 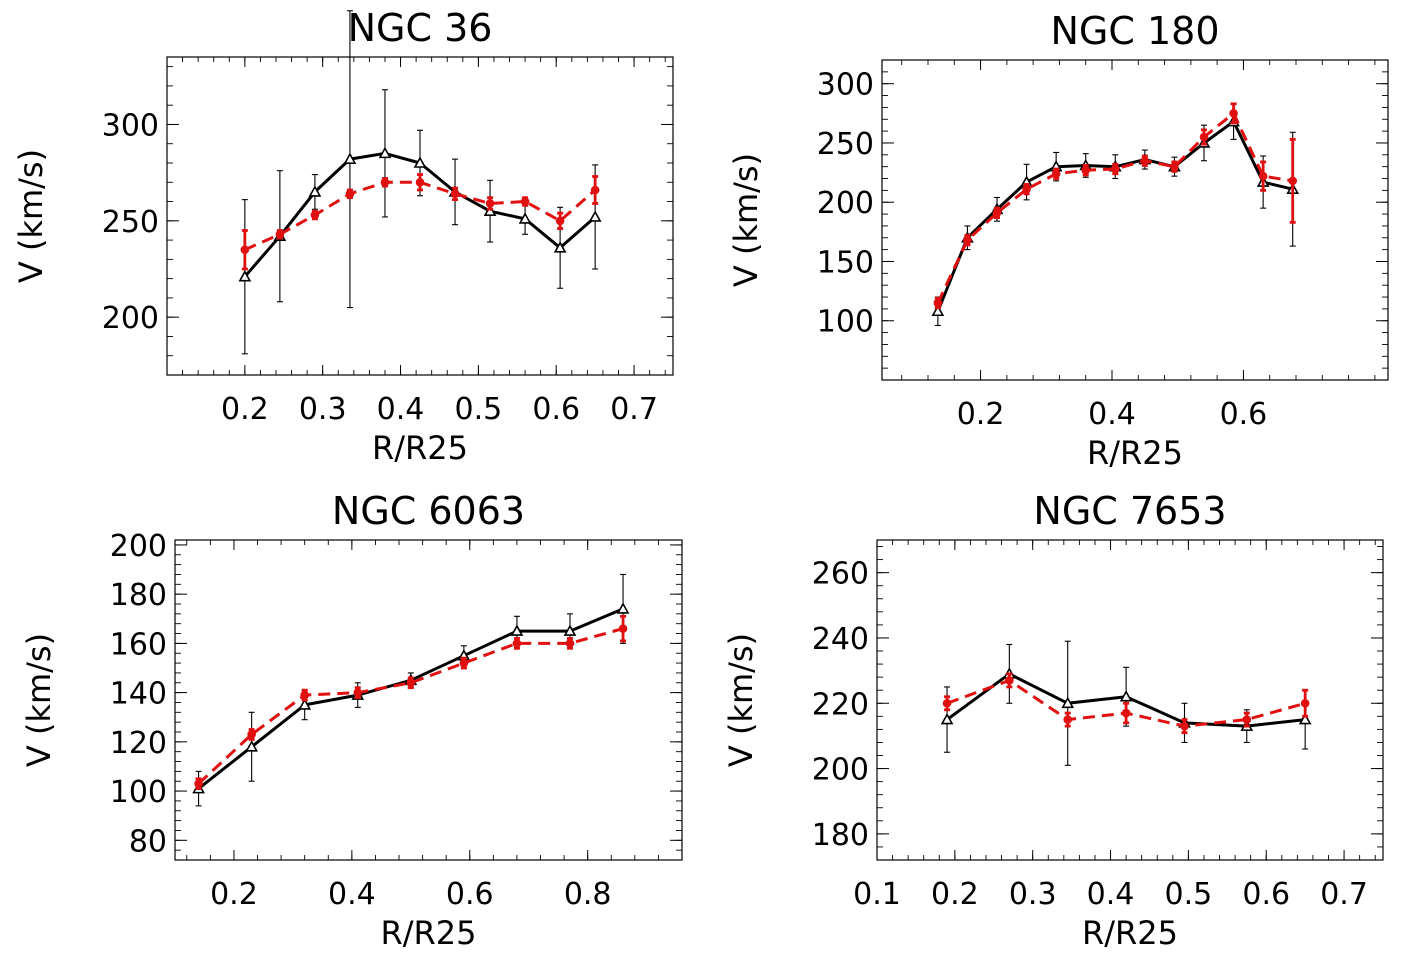 I want to click on x-tick-label: 0.1, so click(x=877, y=894).